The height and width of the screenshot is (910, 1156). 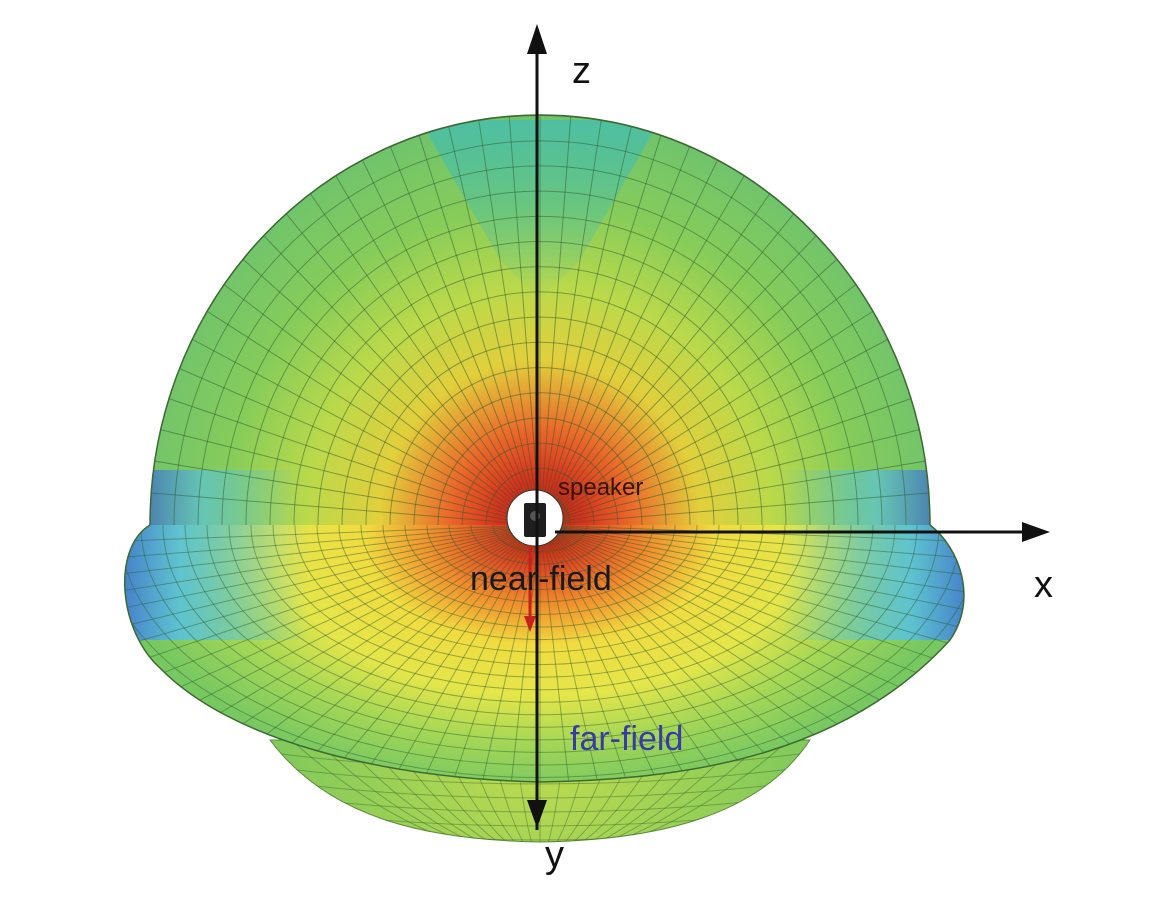 What do you see at coordinates (1043, 585) in the screenshot?
I see `x-axis-label: x` at bounding box center [1043, 585].